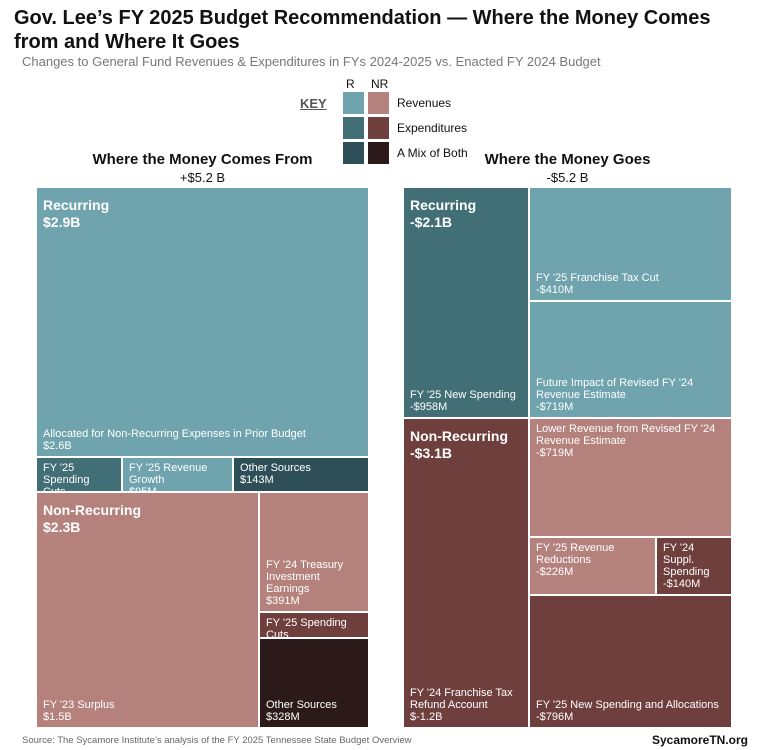  What do you see at coordinates (57, 717) in the screenshot?
I see `tile-value: $1.5B` at bounding box center [57, 717].